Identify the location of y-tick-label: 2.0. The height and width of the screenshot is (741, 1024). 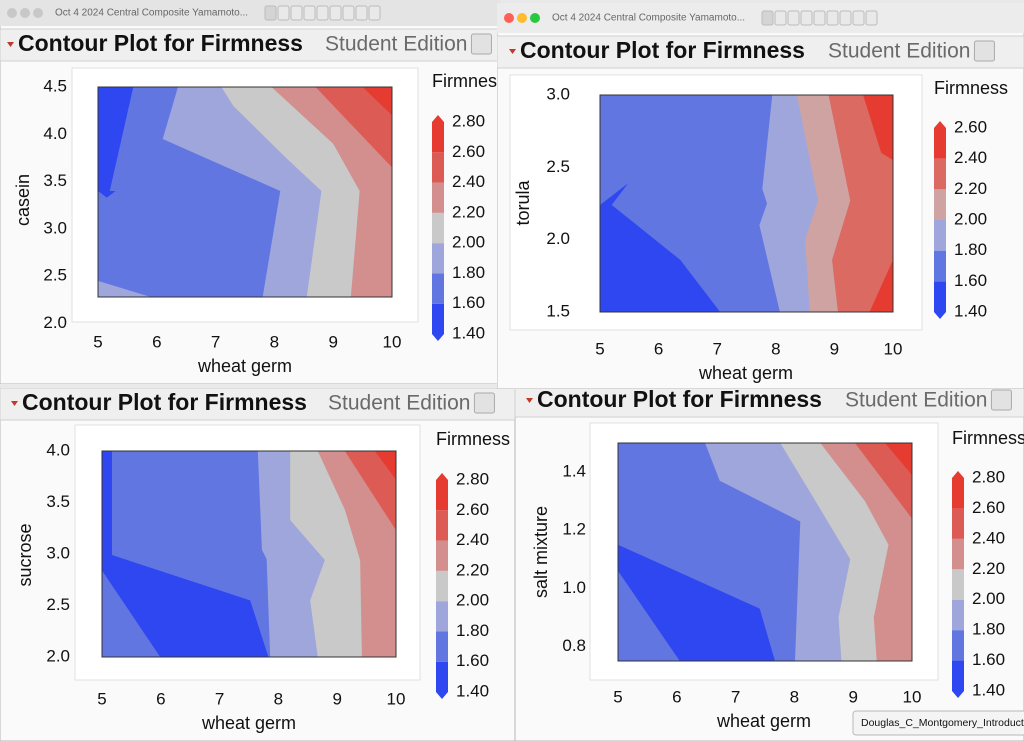
(58, 655).